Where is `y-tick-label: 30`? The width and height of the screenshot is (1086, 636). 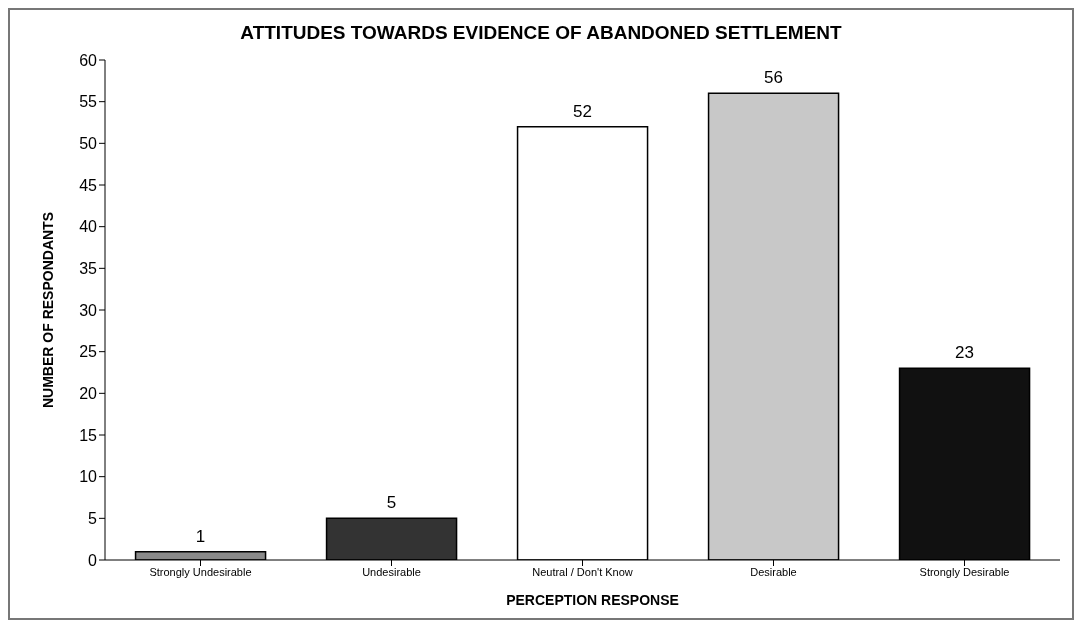 y-tick-label: 30 is located at coordinates (88, 310).